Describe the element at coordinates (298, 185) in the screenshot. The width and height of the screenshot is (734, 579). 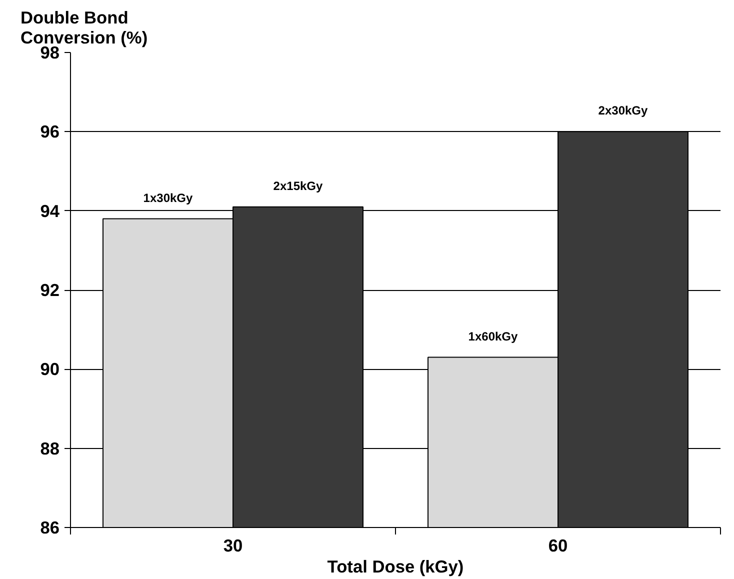
I see `annotation: 2x15kGy` at that location.